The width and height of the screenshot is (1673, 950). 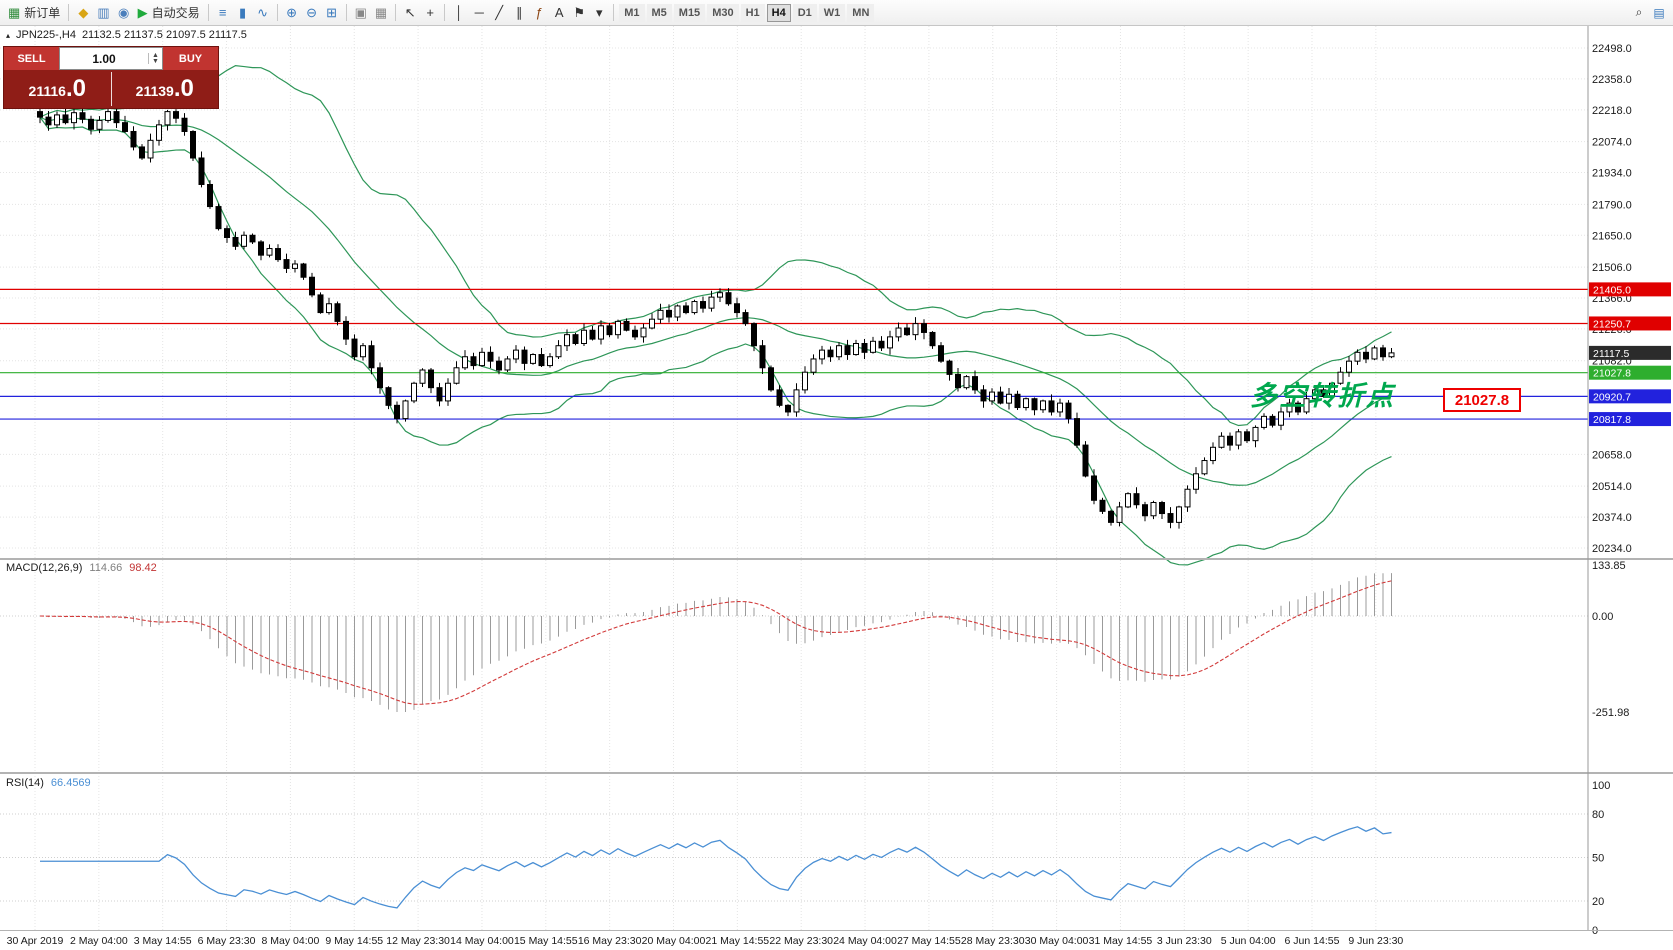 I want to click on candlestick-chart-button: ▮, so click(x=243, y=13).